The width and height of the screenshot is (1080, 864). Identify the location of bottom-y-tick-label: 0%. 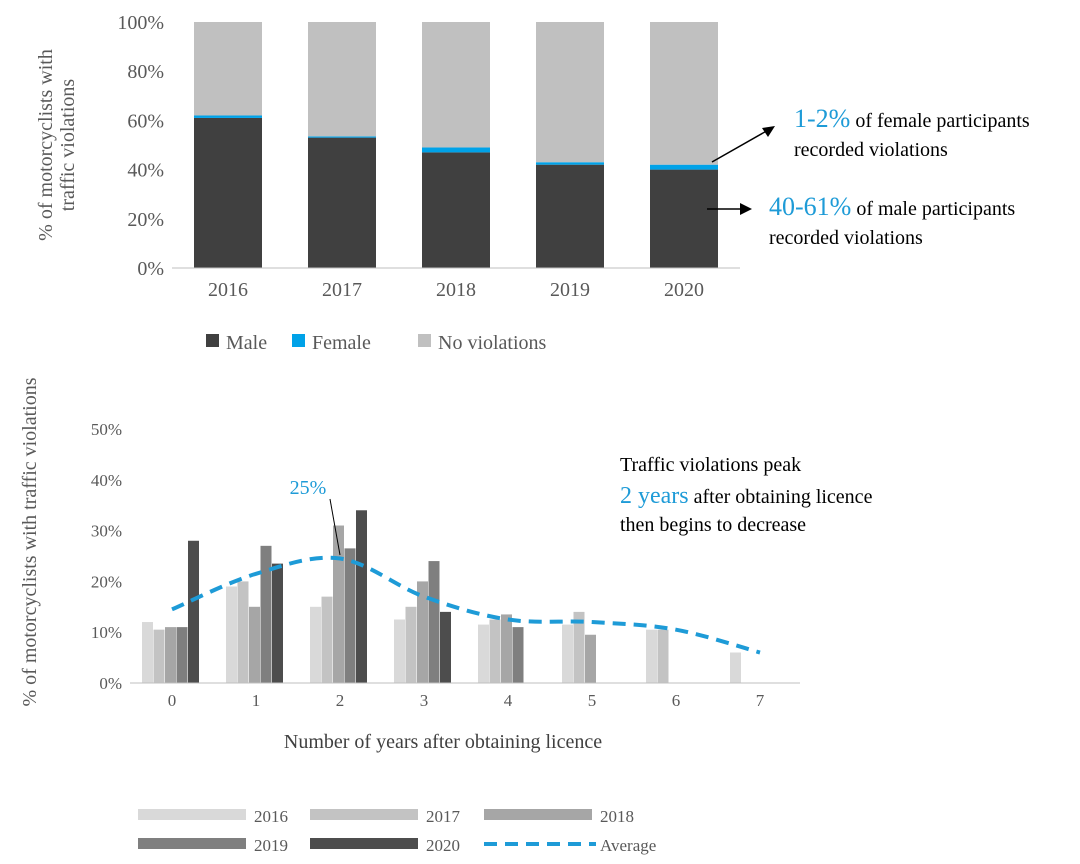
(110, 683).